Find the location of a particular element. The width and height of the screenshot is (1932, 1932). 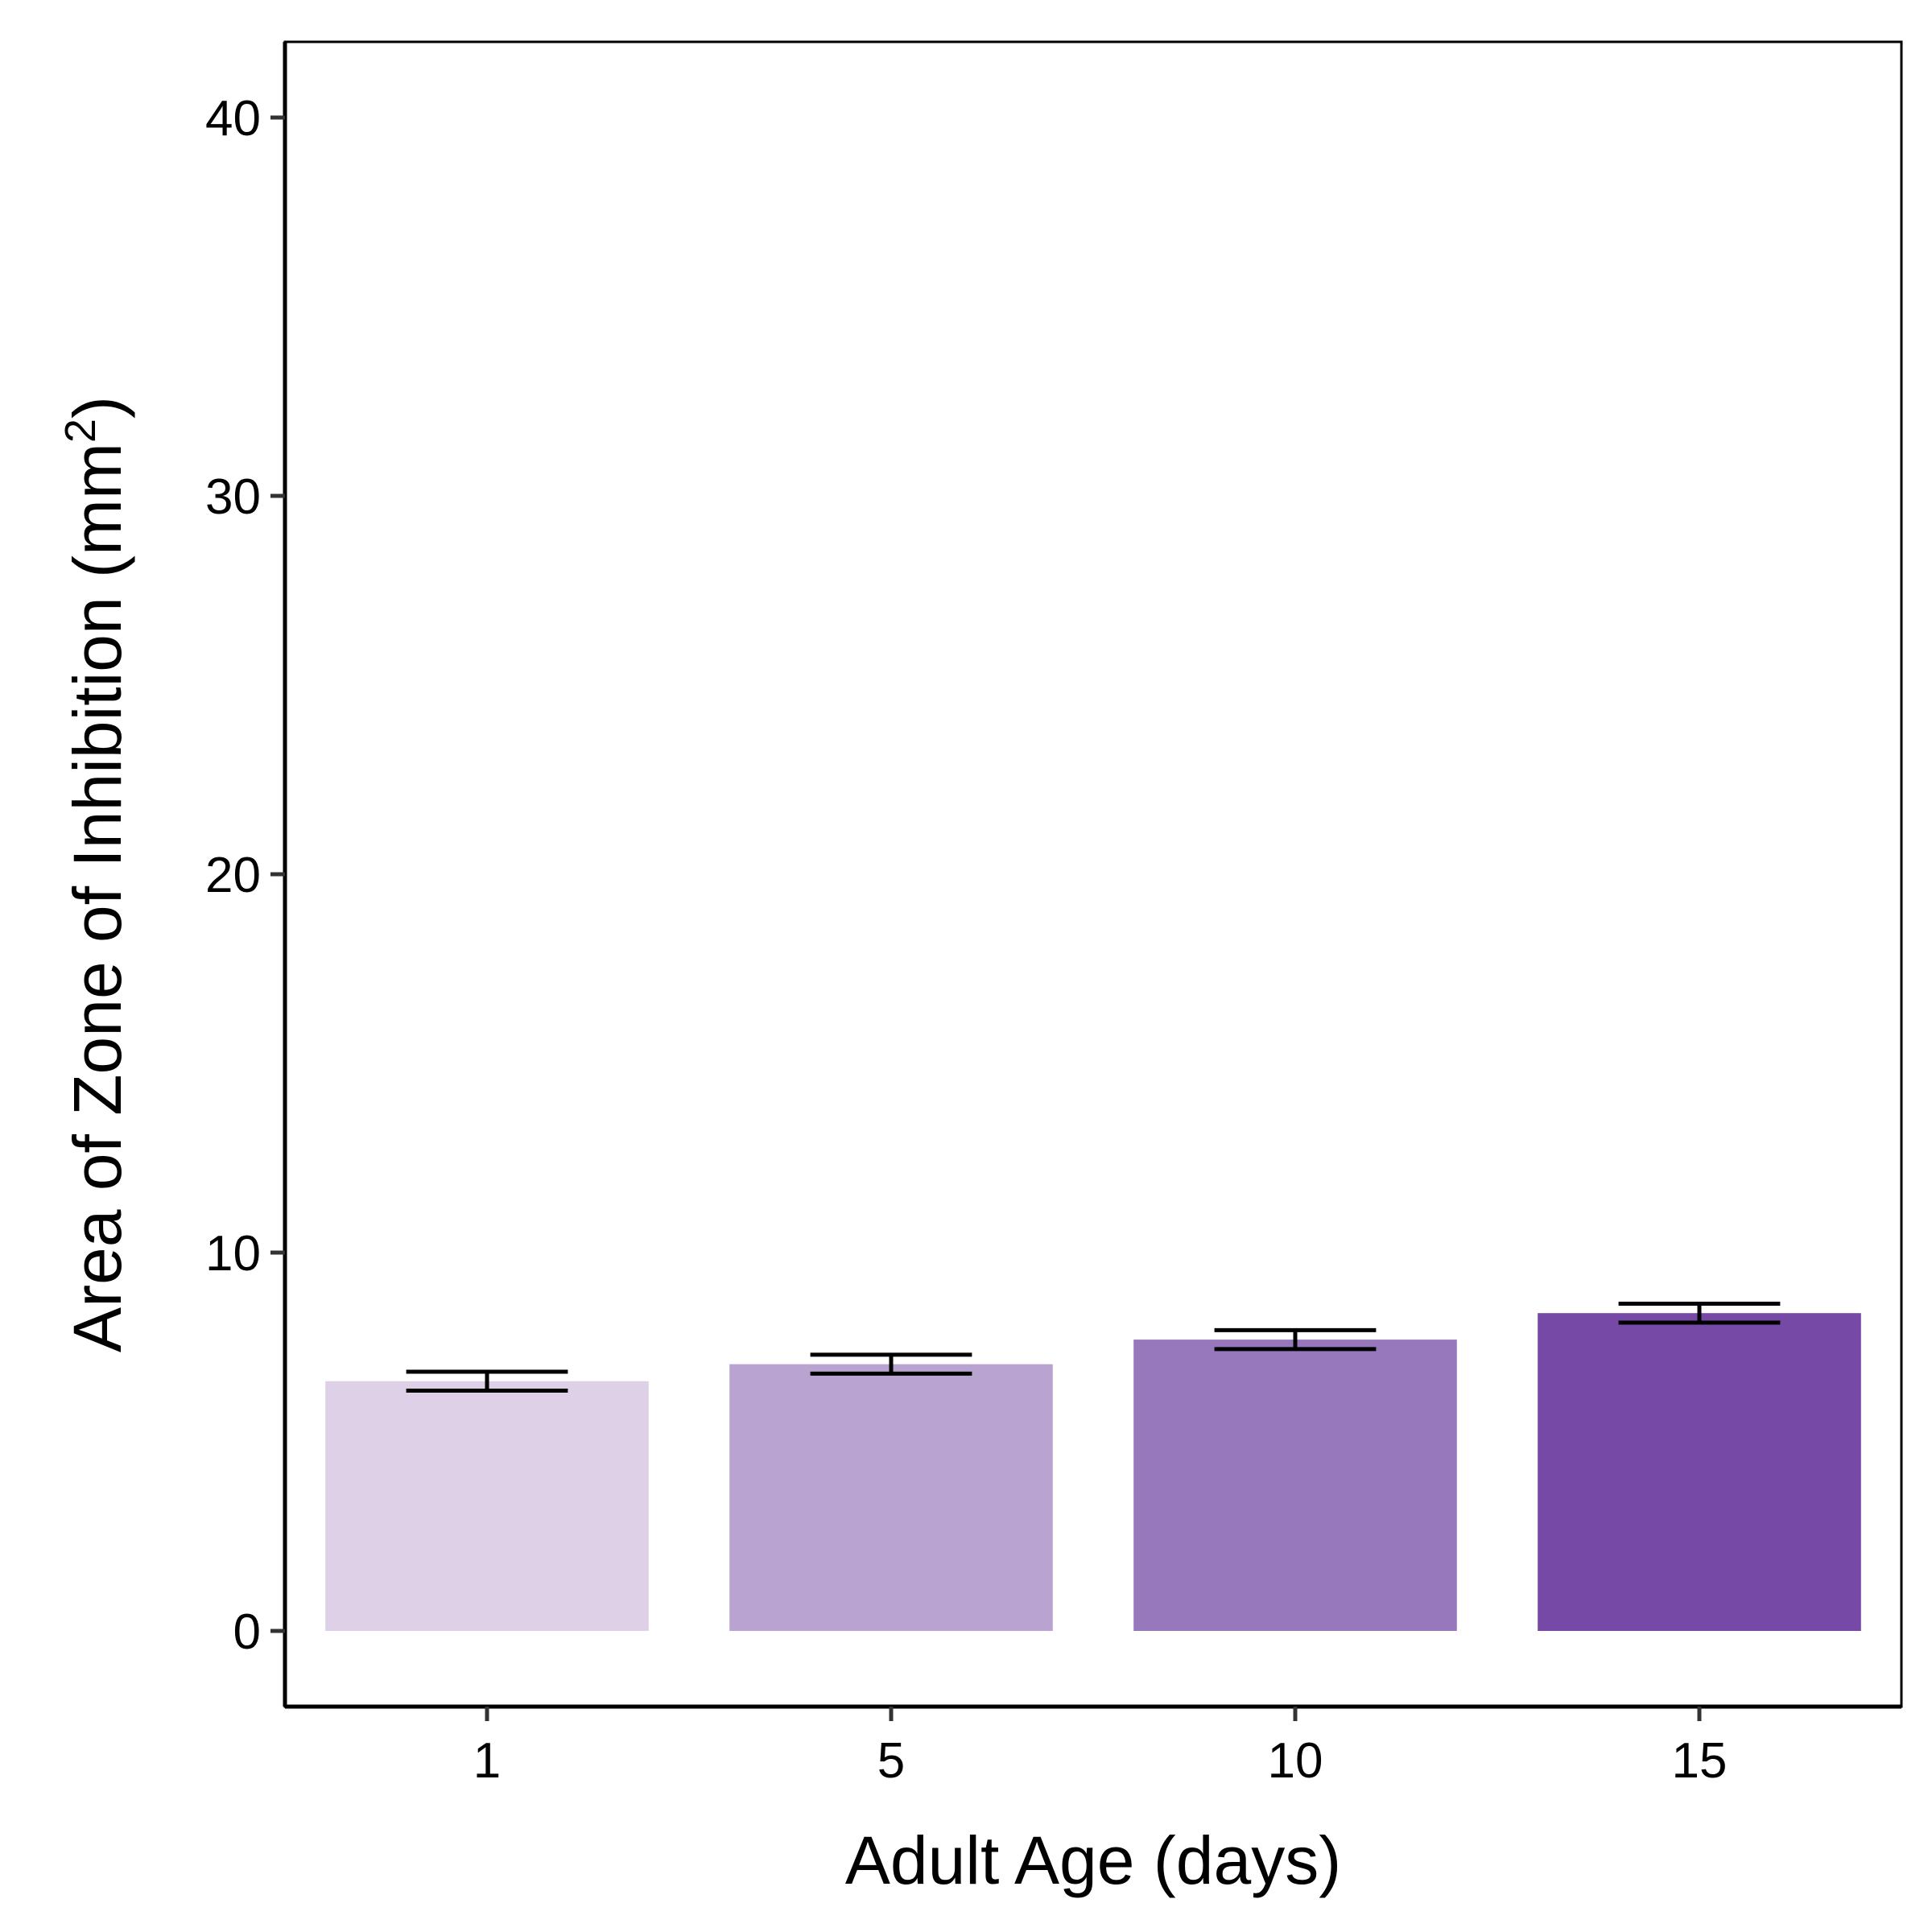

y-tick-label: 20 is located at coordinates (233, 875).